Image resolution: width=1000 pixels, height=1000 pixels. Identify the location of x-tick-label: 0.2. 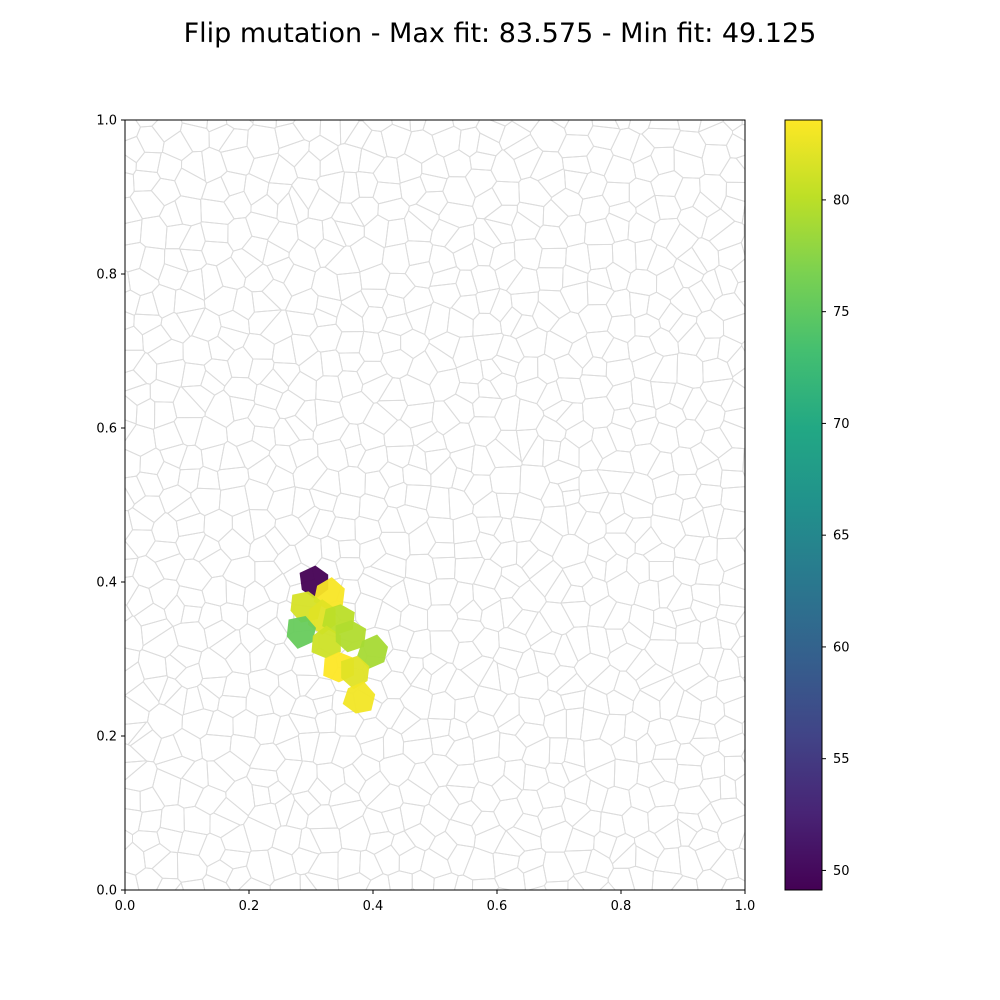
(249, 906).